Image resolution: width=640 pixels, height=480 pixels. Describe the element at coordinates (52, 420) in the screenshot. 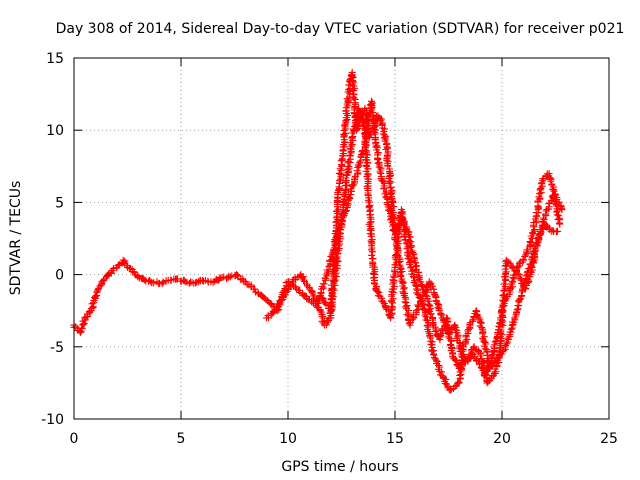

I see `y-tick-label: -10` at that location.